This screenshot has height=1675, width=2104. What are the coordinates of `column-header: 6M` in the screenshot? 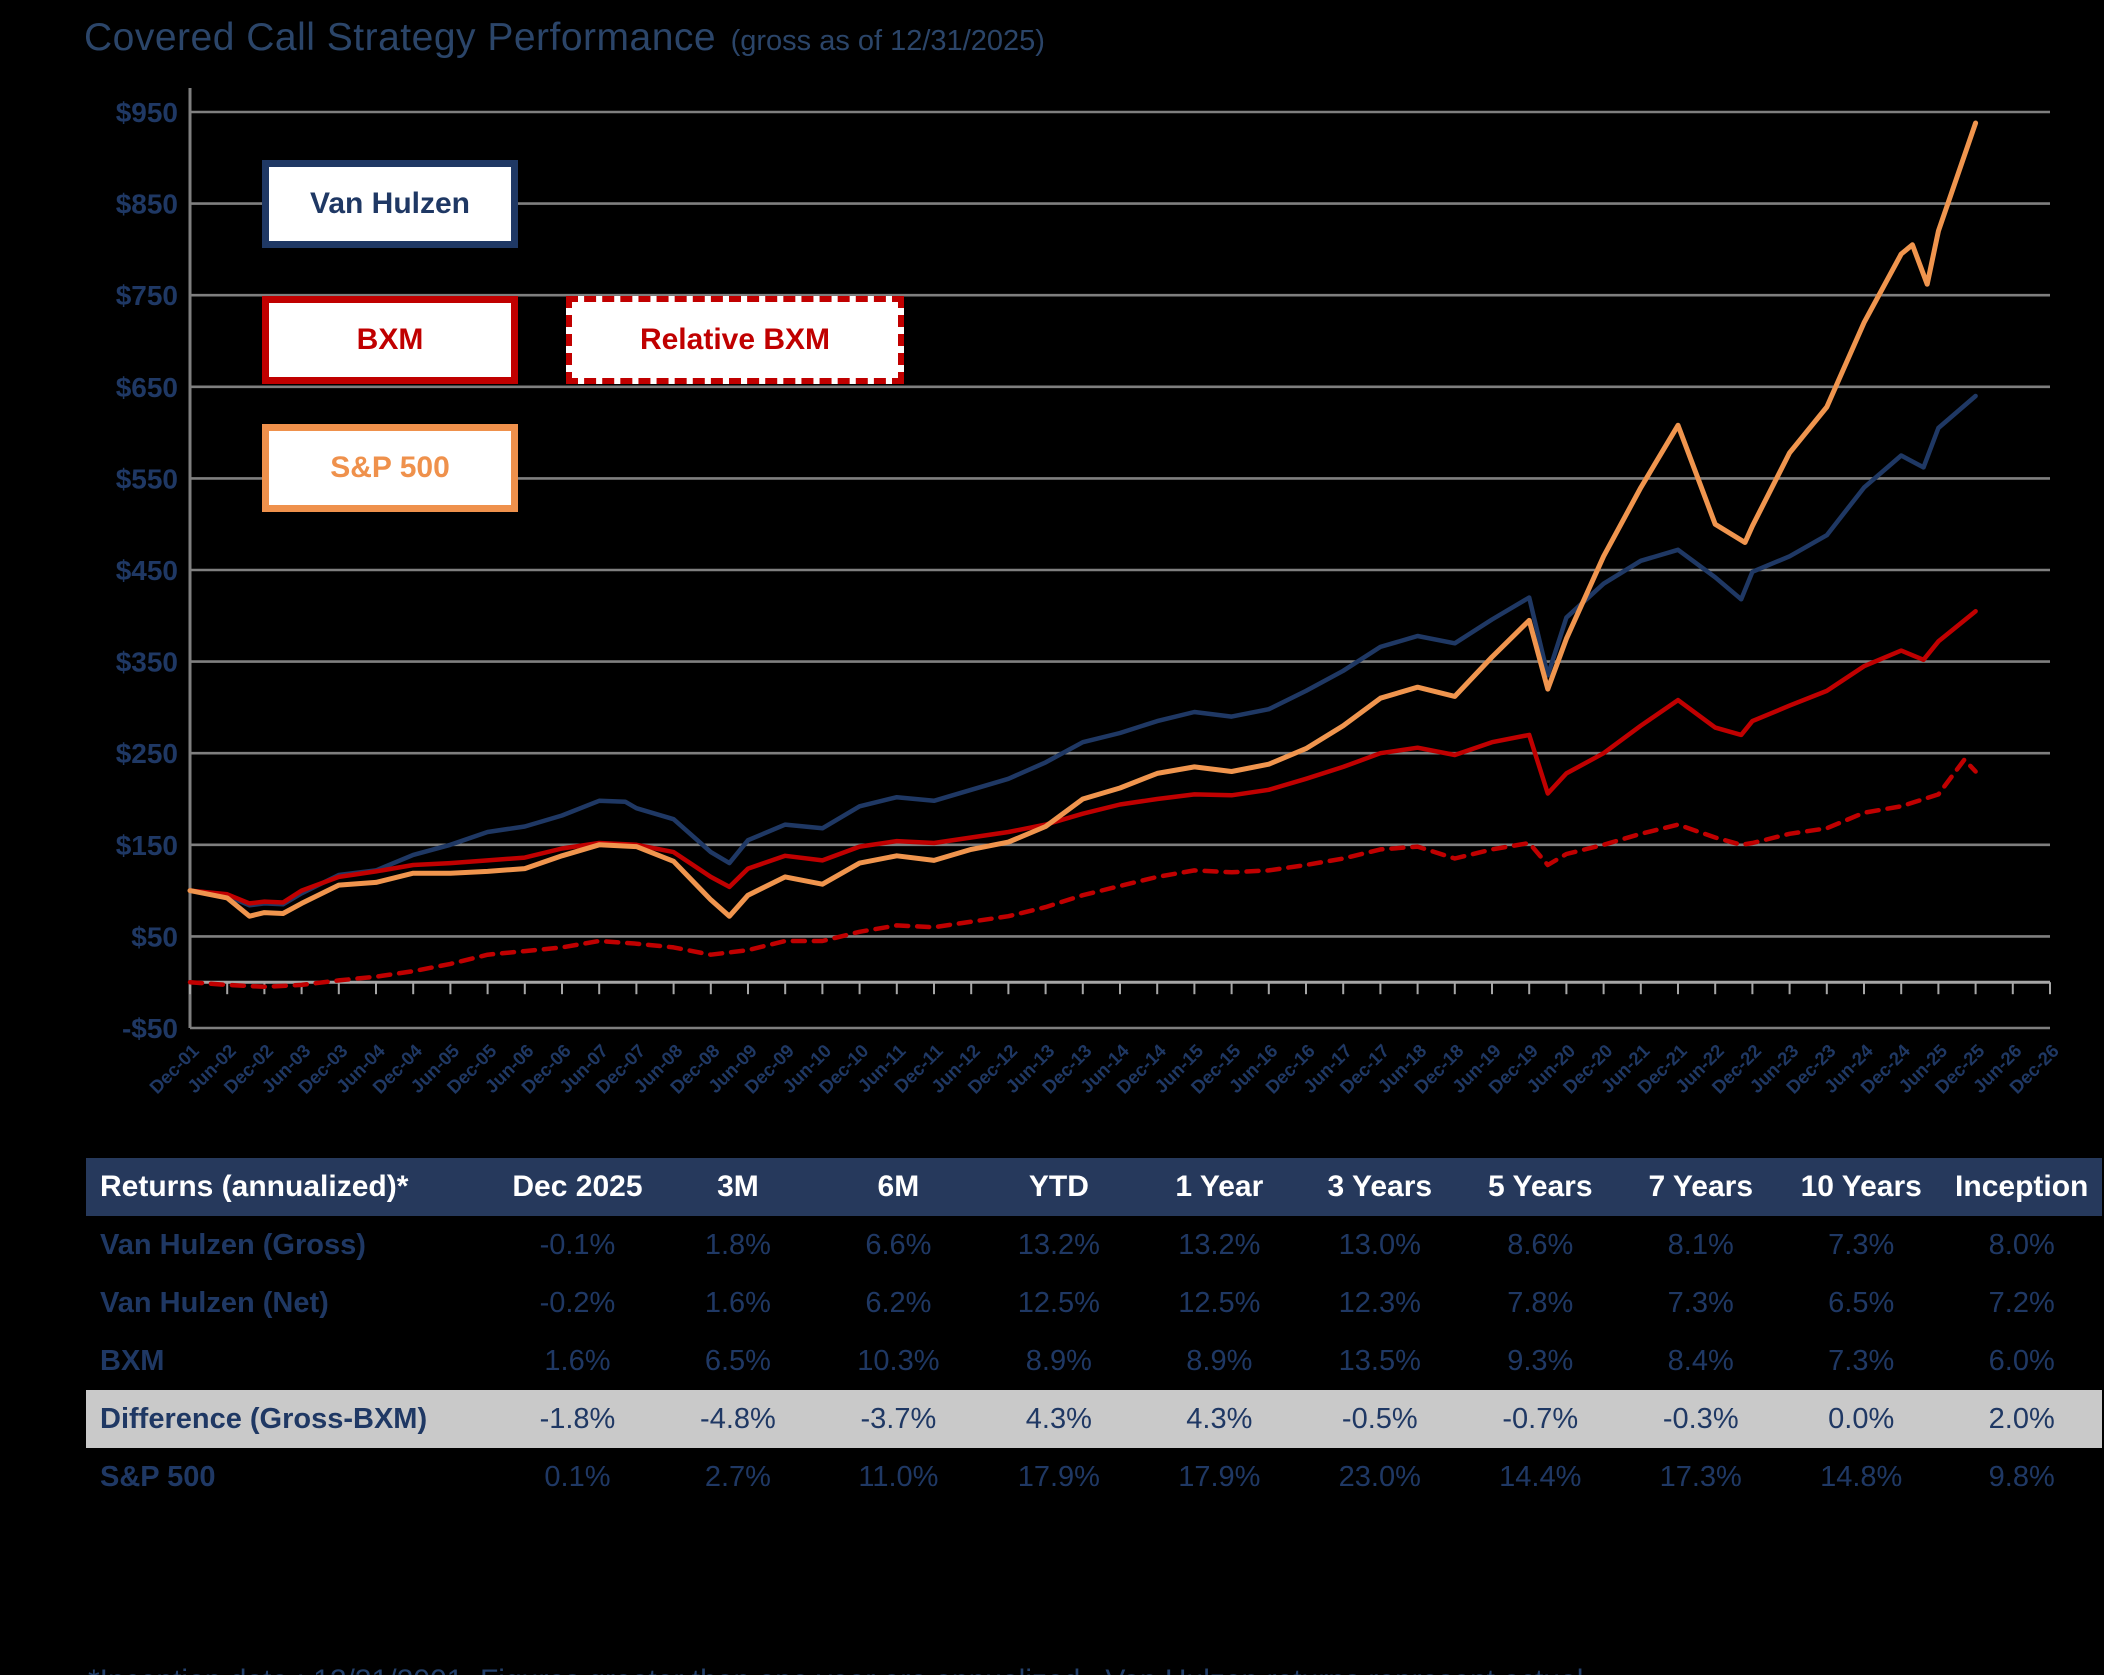 It's located at (898, 1187).